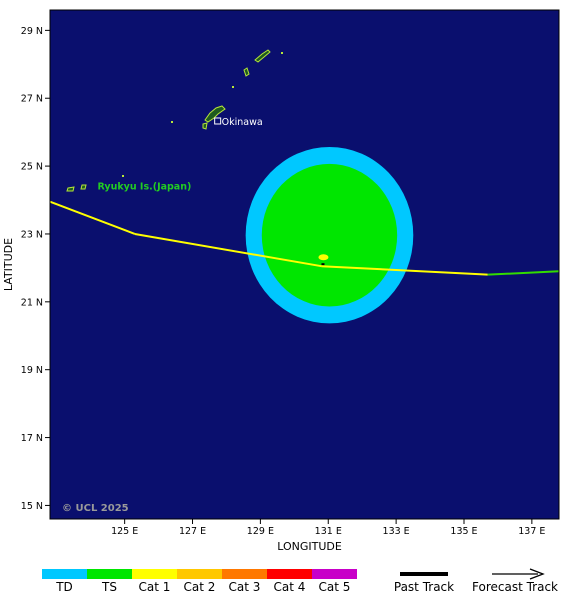 This screenshot has height=602, width=580. I want to click on region-name: Ryukyu Is.(Japan), so click(145, 186).